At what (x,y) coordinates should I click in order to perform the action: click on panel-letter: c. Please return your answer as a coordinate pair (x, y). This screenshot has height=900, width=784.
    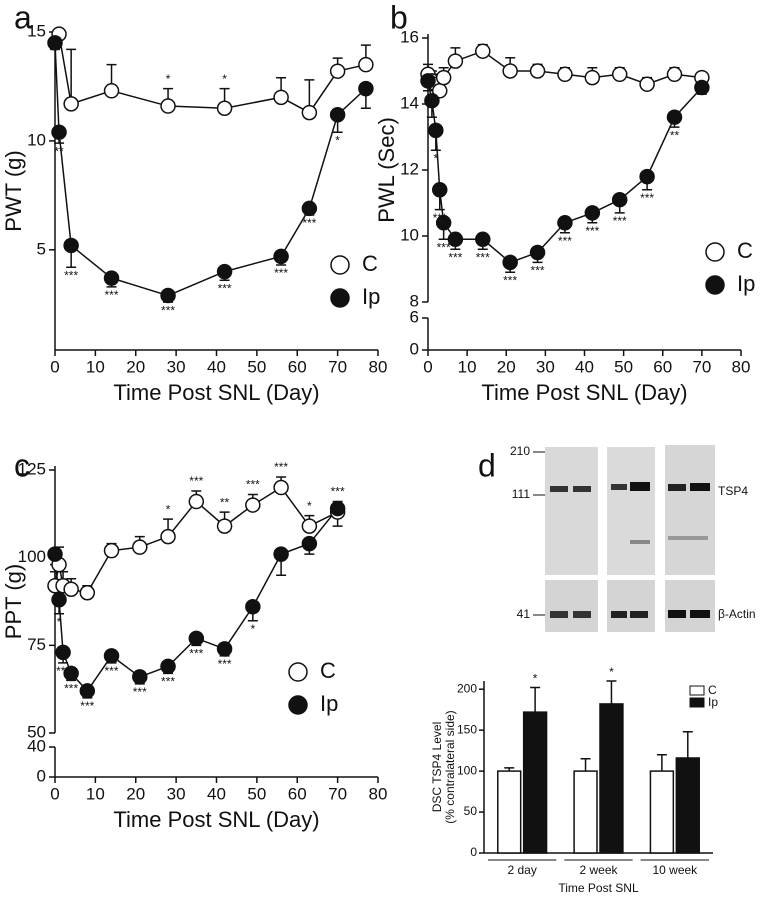
    Looking at the image, I should click on (22, 465).